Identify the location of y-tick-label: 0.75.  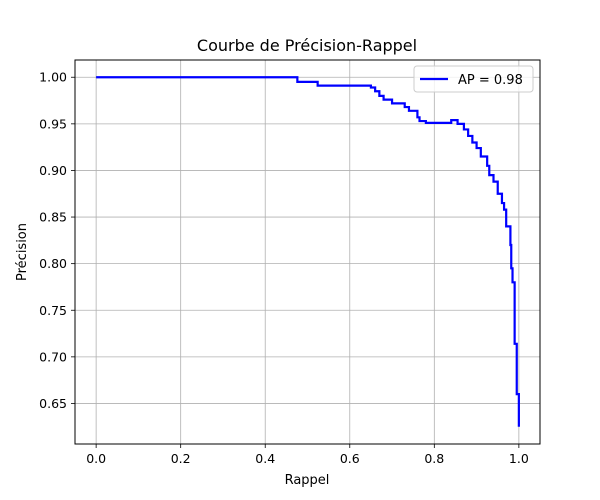
(53, 310).